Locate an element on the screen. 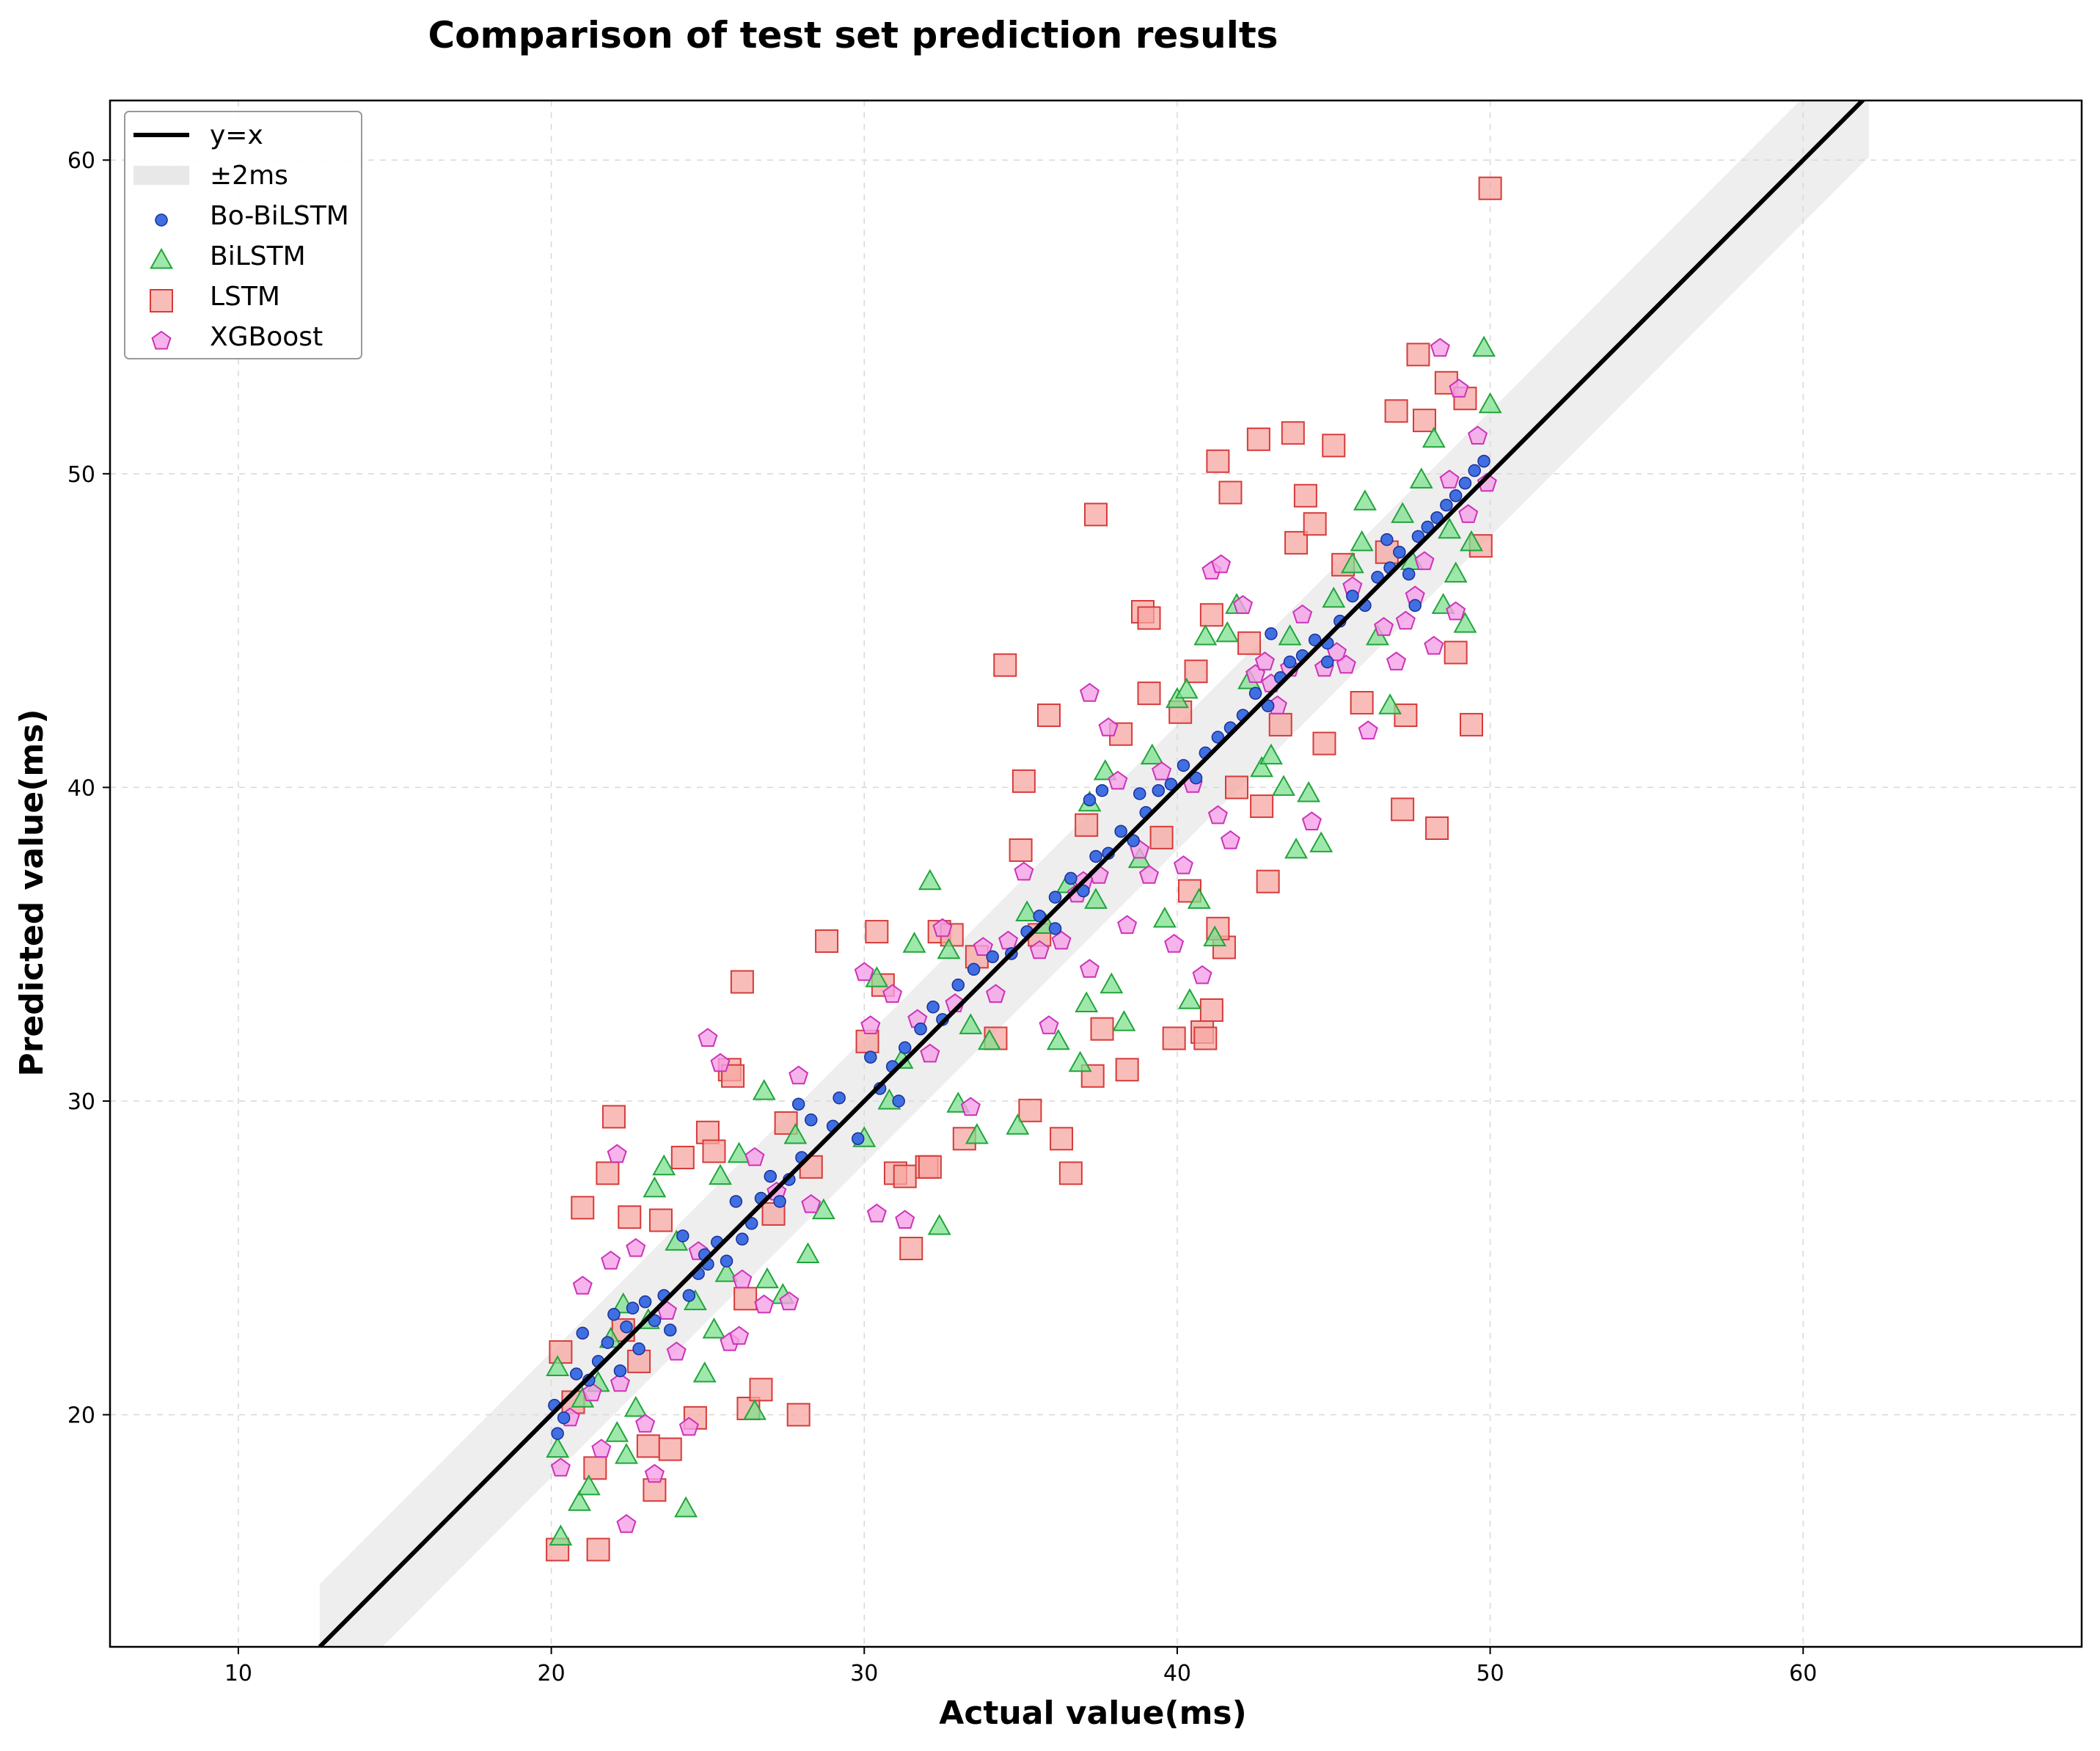 The width and height of the screenshot is (2100, 1751). legend-label: XGBoost is located at coordinates (266, 337).